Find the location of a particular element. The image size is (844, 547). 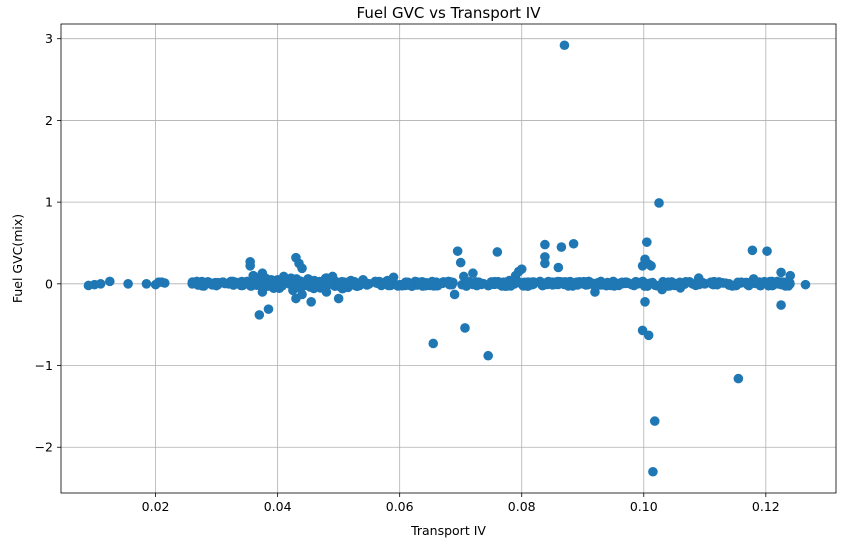

x-axis-label: Transport IV is located at coordinates (448, 530).